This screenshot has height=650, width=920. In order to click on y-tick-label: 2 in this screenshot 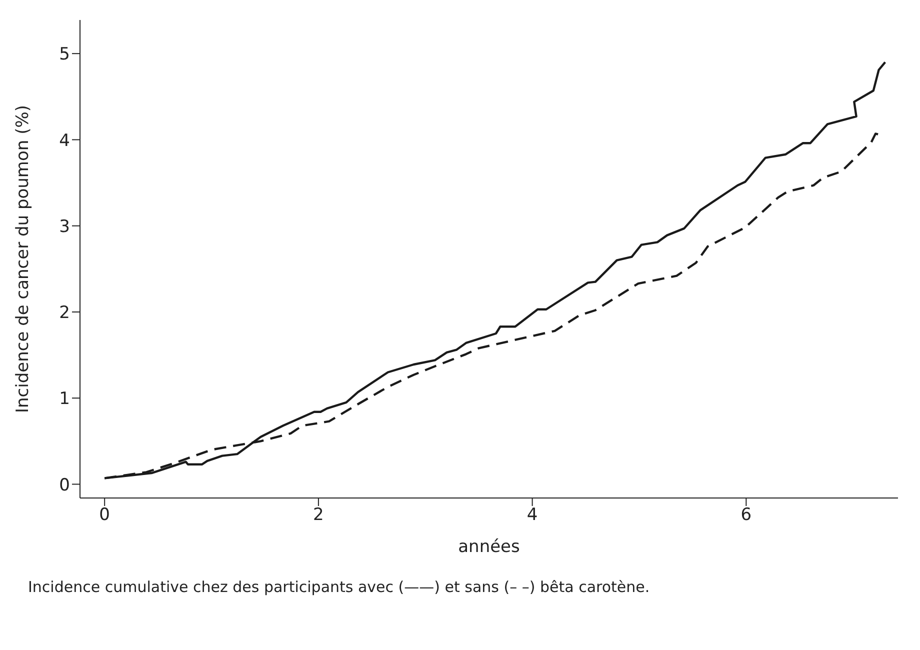, I will do `click(64, 313)`.